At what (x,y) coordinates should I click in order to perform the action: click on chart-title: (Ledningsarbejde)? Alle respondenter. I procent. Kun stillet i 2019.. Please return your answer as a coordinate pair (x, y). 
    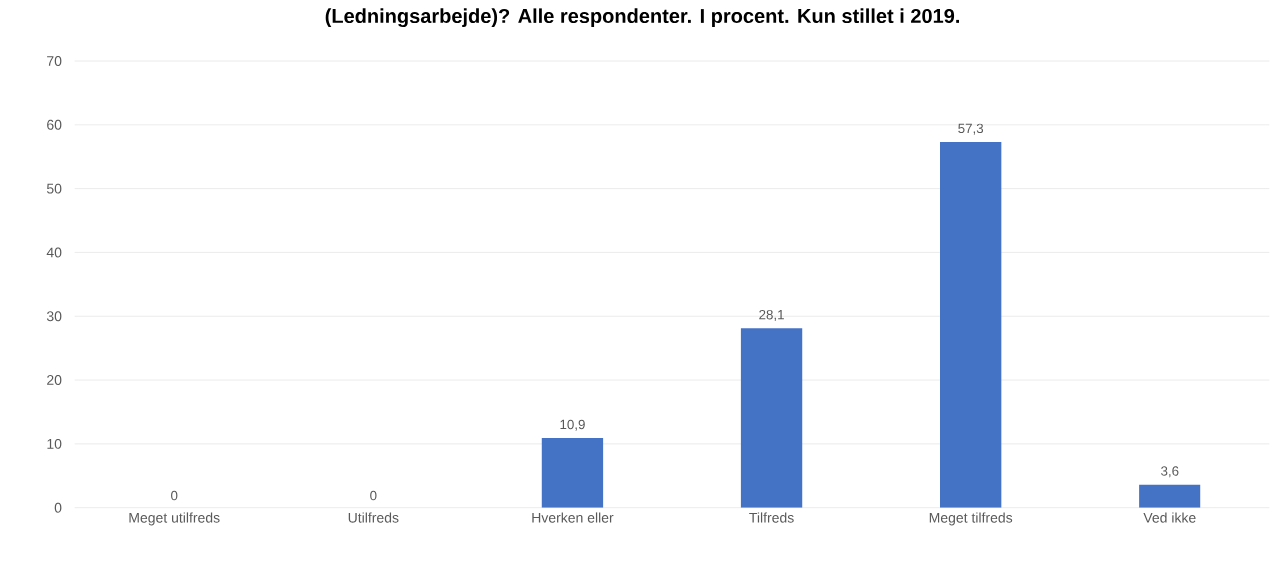
    Looking at the image, I should click on (642, 18).